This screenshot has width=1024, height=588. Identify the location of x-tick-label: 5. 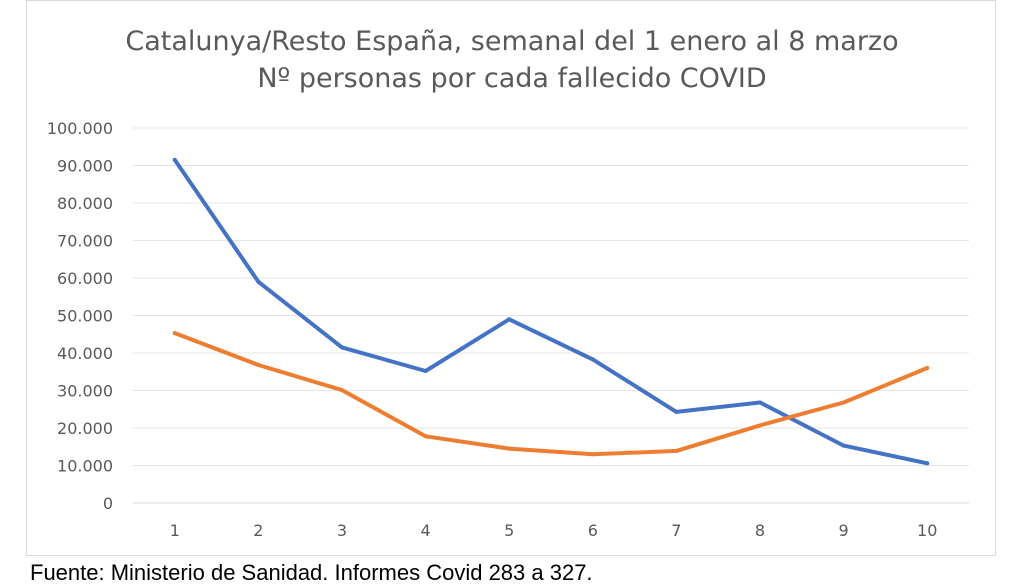
(509, 530).